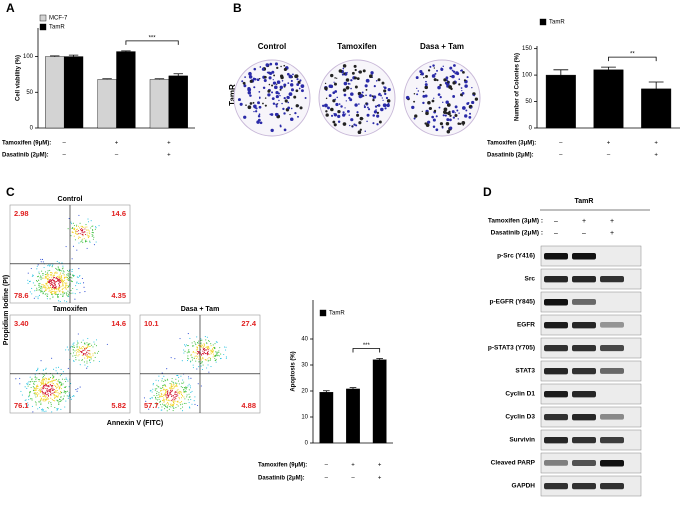  What do you see at coordinates (21, 295) in the screenshot?
I see `quadrant-value: 78.6` at bounding box center [21, 295].